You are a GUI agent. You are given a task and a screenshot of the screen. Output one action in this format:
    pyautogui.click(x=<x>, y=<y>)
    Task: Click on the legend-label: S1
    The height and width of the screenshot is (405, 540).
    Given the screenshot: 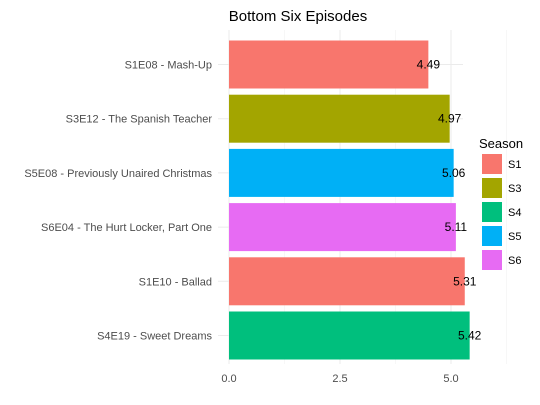 What is the action you would take?
    pyautogui.click(x=514, y=165)
    